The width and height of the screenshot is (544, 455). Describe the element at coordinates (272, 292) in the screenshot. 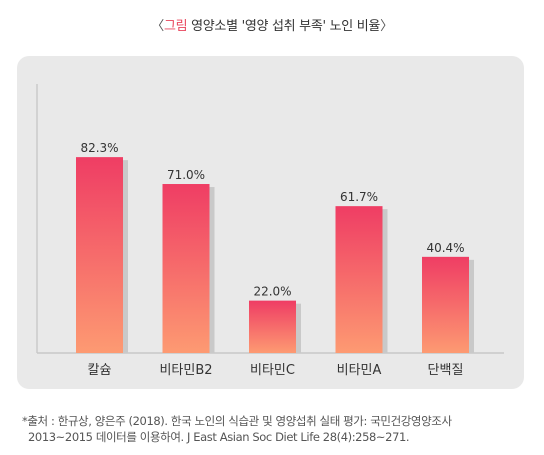

I see `data-label-3: 22.0%` at that location.